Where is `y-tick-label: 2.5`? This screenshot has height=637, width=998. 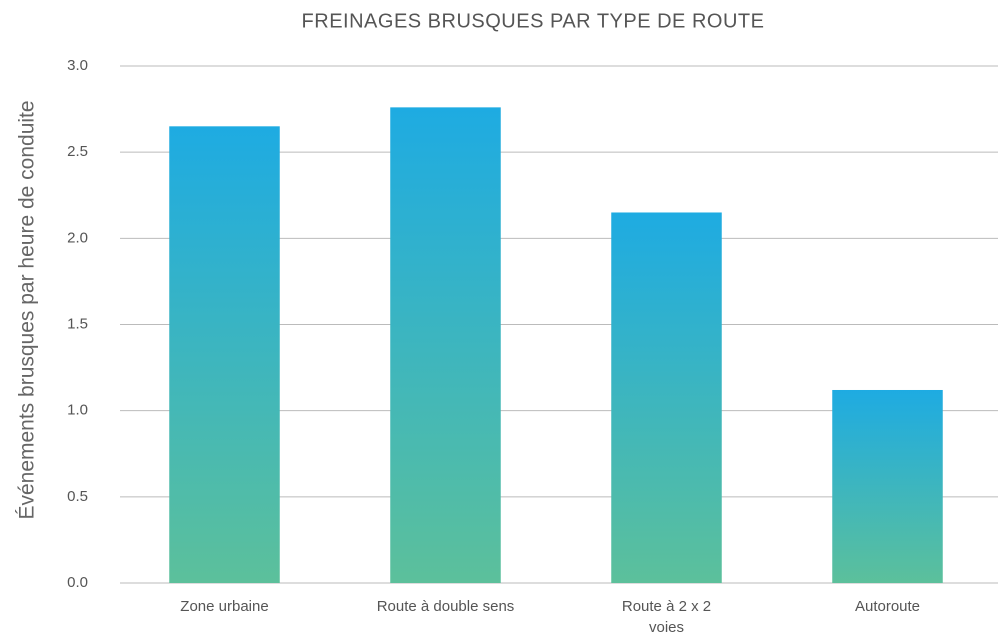
y-tick-label: 2.5 is located at coordinates (77, 151).